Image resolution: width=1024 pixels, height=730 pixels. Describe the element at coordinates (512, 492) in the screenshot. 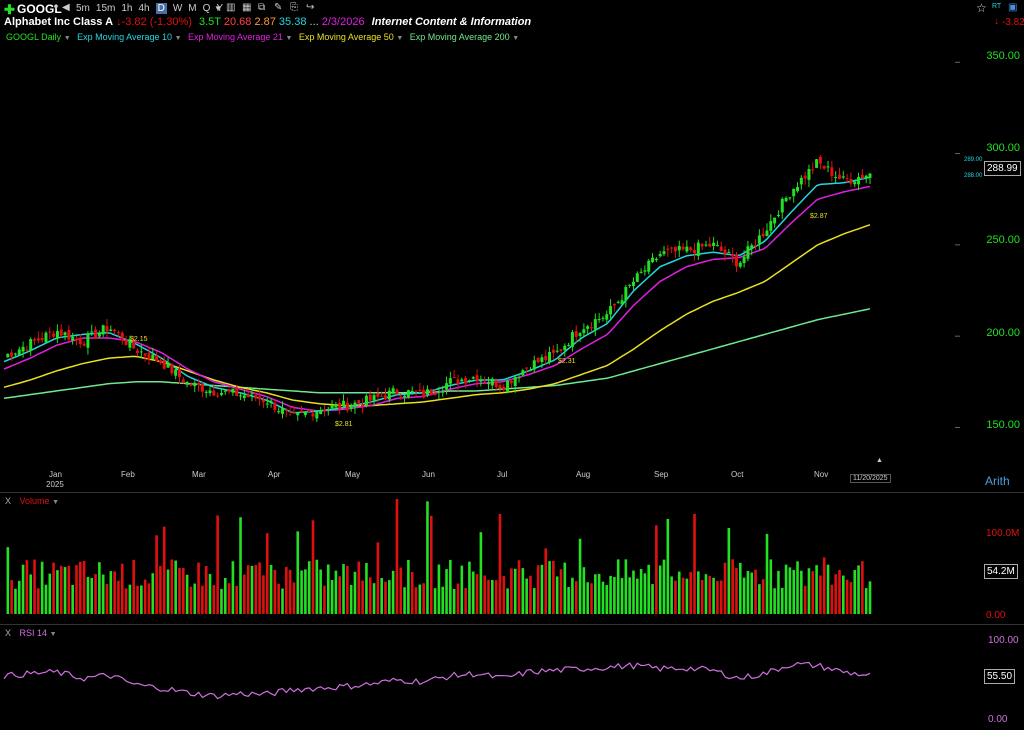

I see `divider-price-volume` at that location.